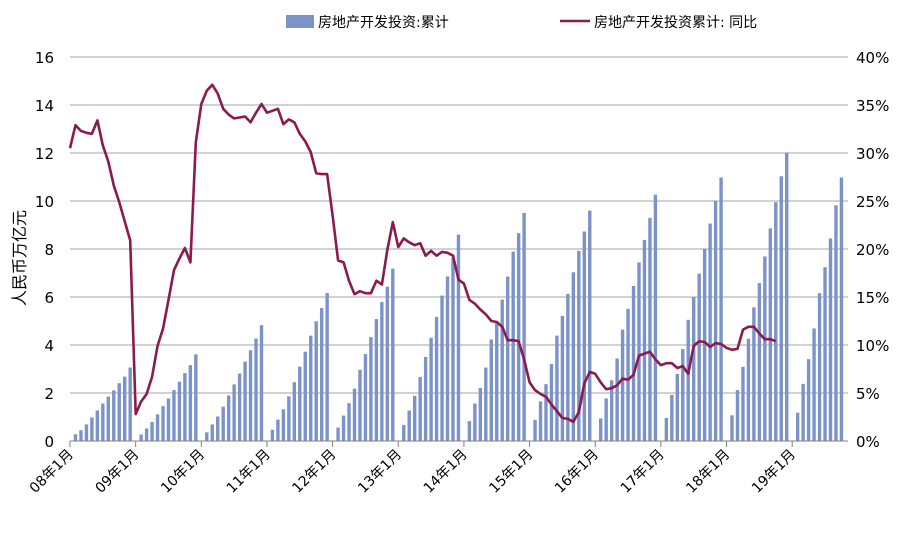 Image resolution: width=909 pixels, height=536 pixels. What do you see at coordinates (44, 202) in the screenshot?
I see `y-tick-label-left: 10` at bounding box center [44, 202].